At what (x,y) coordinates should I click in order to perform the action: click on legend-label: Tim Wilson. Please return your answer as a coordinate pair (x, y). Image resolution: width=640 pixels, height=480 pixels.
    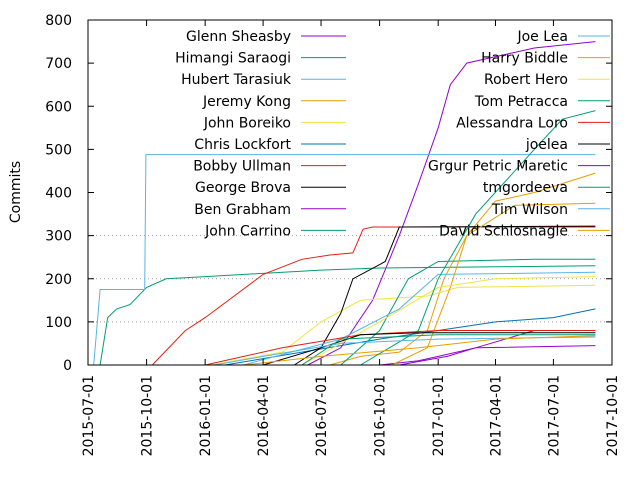
    Looking at the image, I should click on (529, 210).